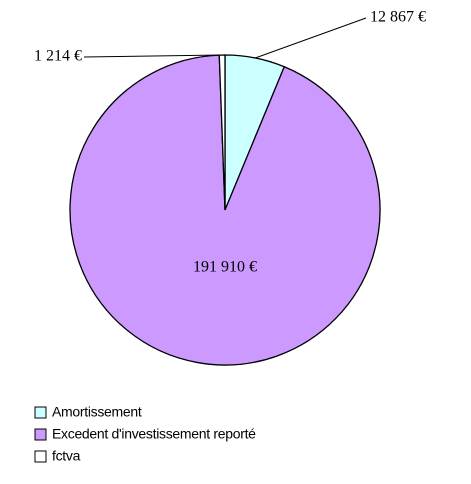  What do you see at coordinates (225, 267) in the screenshot?
I see `value-label: 191 910 €` at bounding box center [225, 267].